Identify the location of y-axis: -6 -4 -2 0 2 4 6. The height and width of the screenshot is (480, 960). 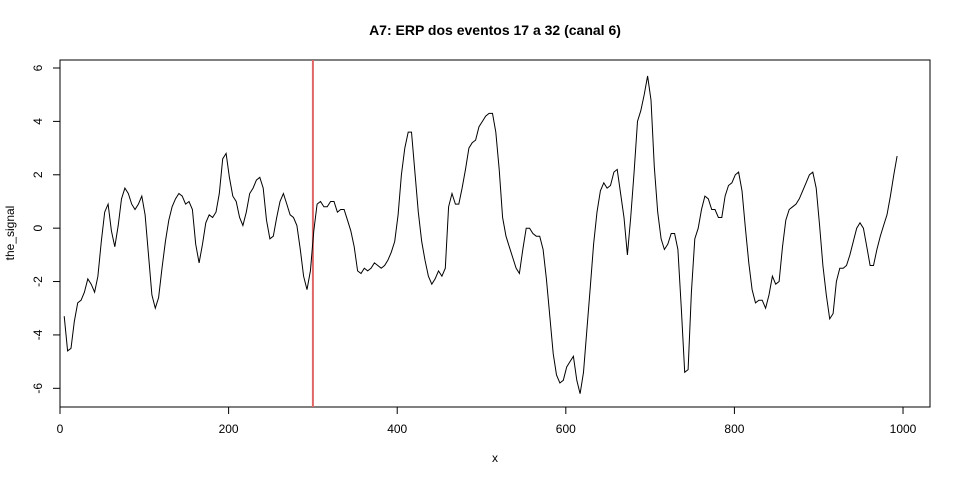
(46, 229).